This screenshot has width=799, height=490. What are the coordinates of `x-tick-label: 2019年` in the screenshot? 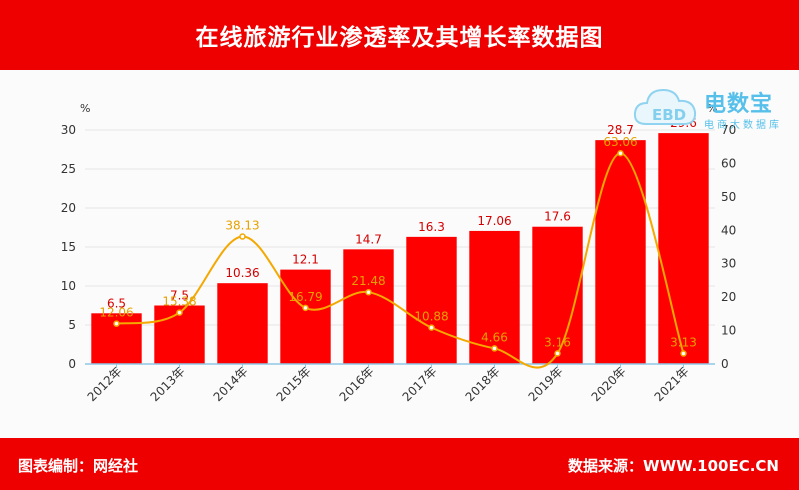 It's located at (546, 384).